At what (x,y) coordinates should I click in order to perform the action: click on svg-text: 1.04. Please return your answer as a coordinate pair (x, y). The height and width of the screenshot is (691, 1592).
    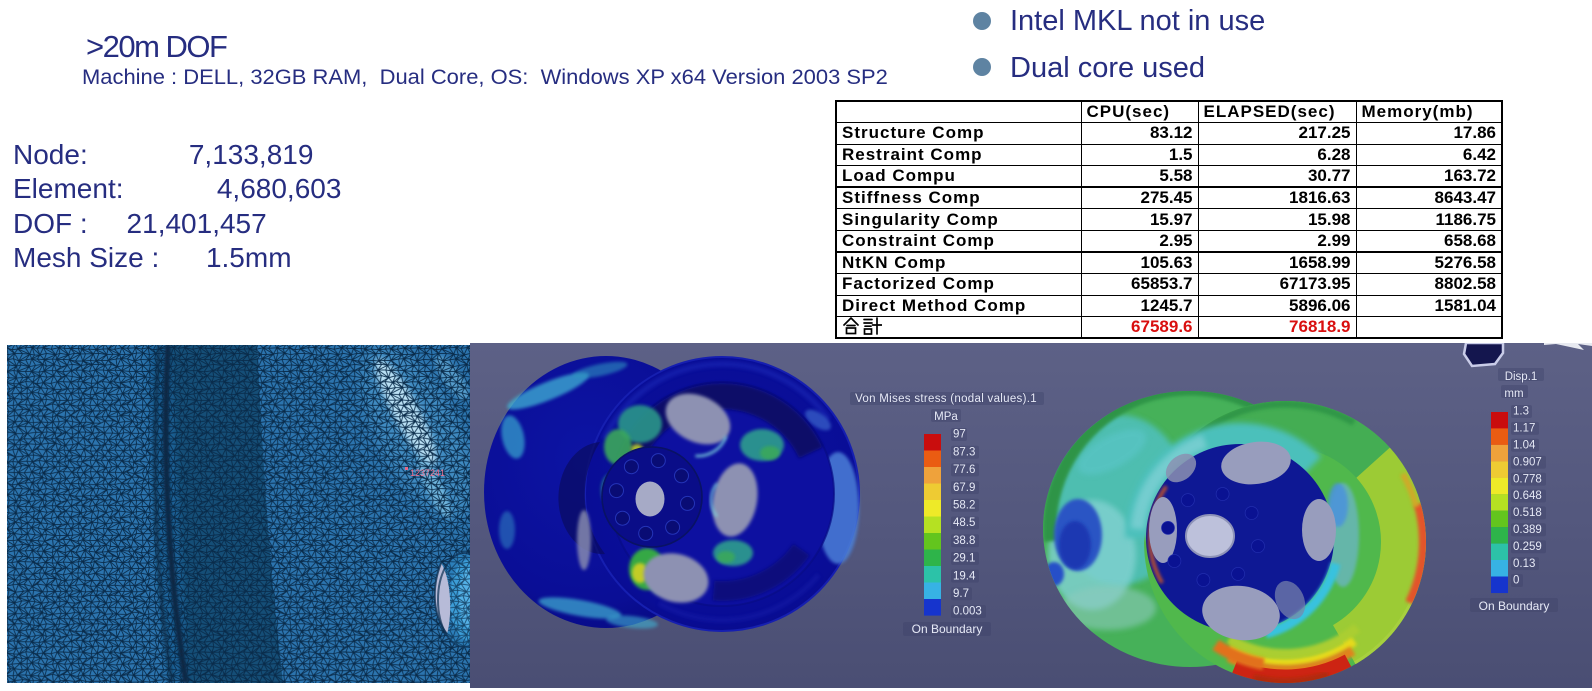
    Looking at the image, I should click on (1524, 446).